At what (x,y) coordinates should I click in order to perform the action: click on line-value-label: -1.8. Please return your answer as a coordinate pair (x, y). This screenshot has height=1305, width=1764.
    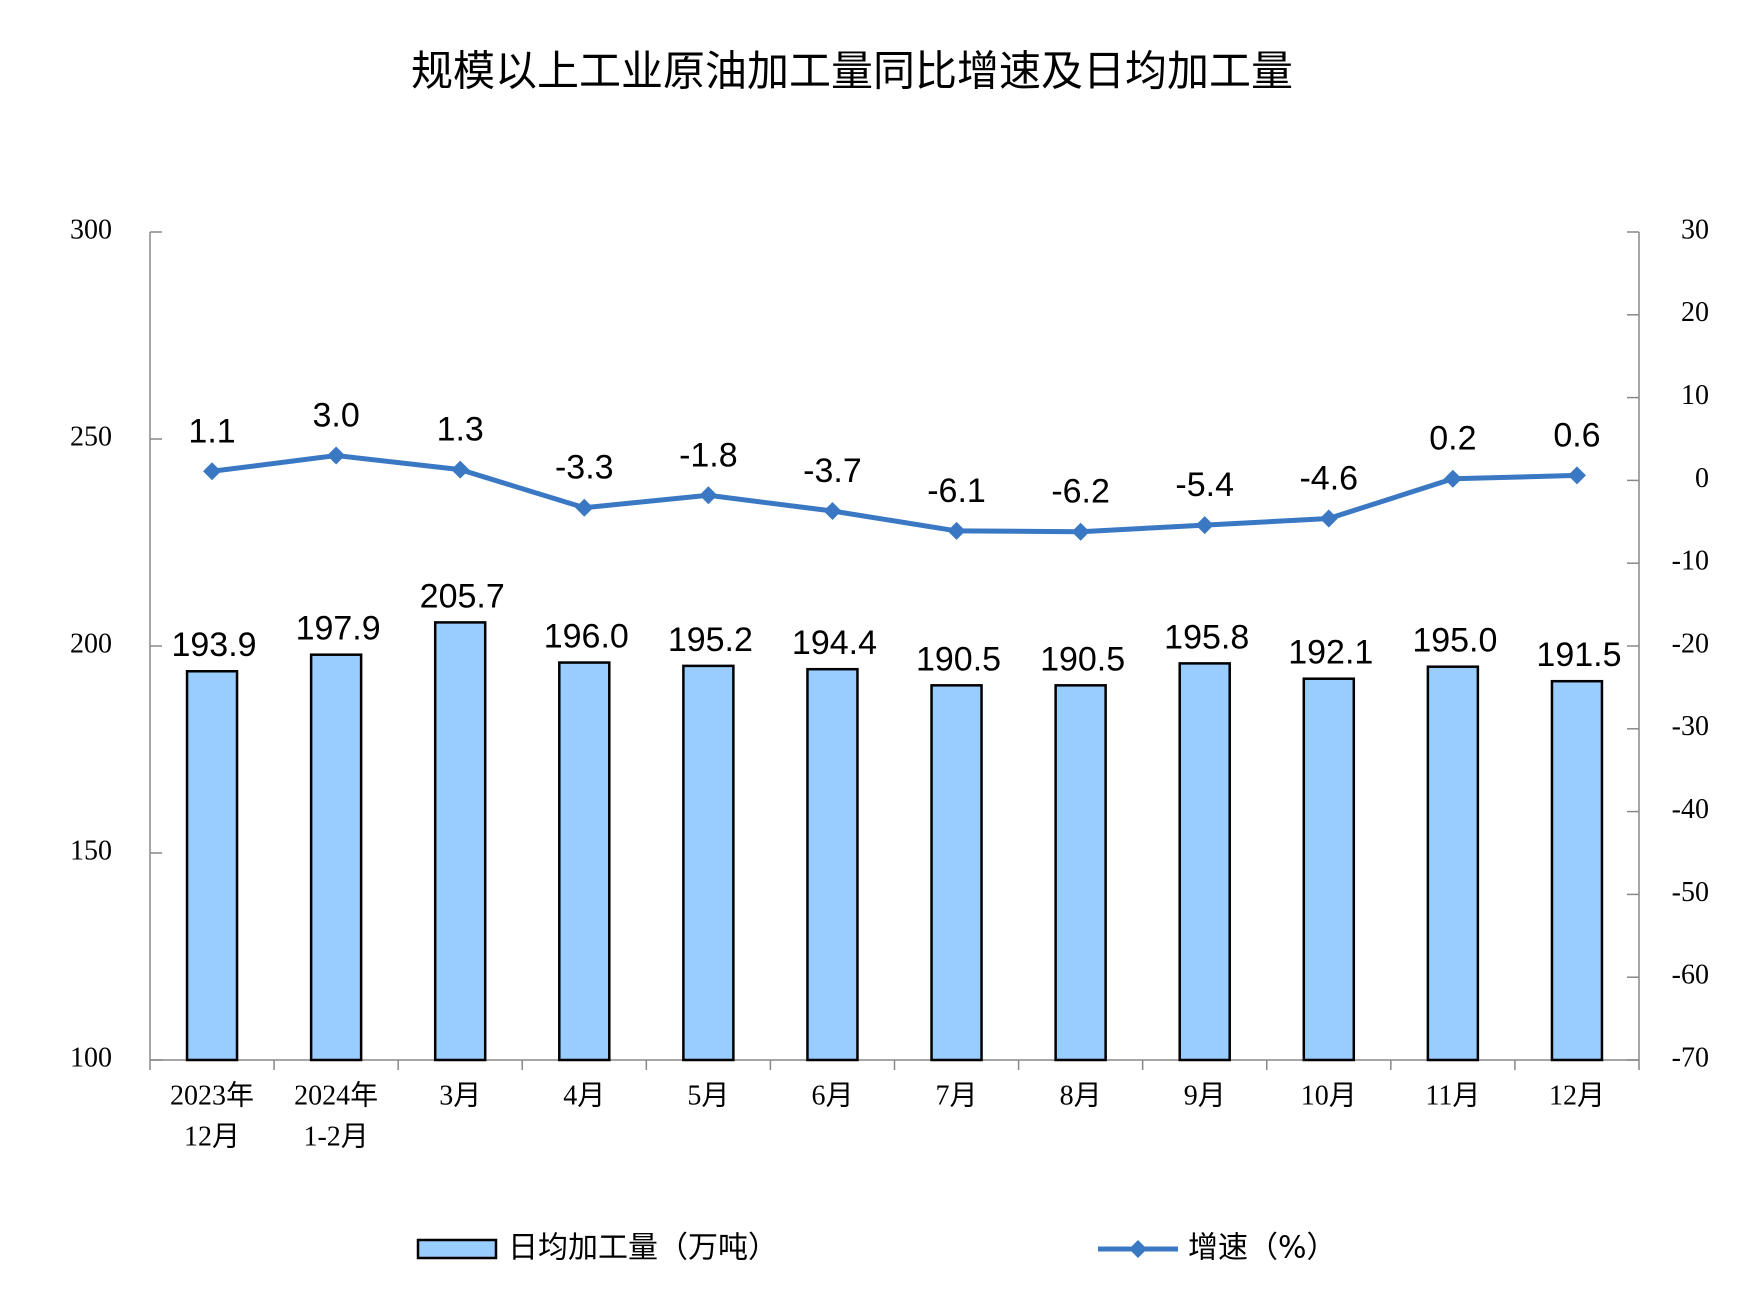
    Looking at the image, I should click on (708, 455).